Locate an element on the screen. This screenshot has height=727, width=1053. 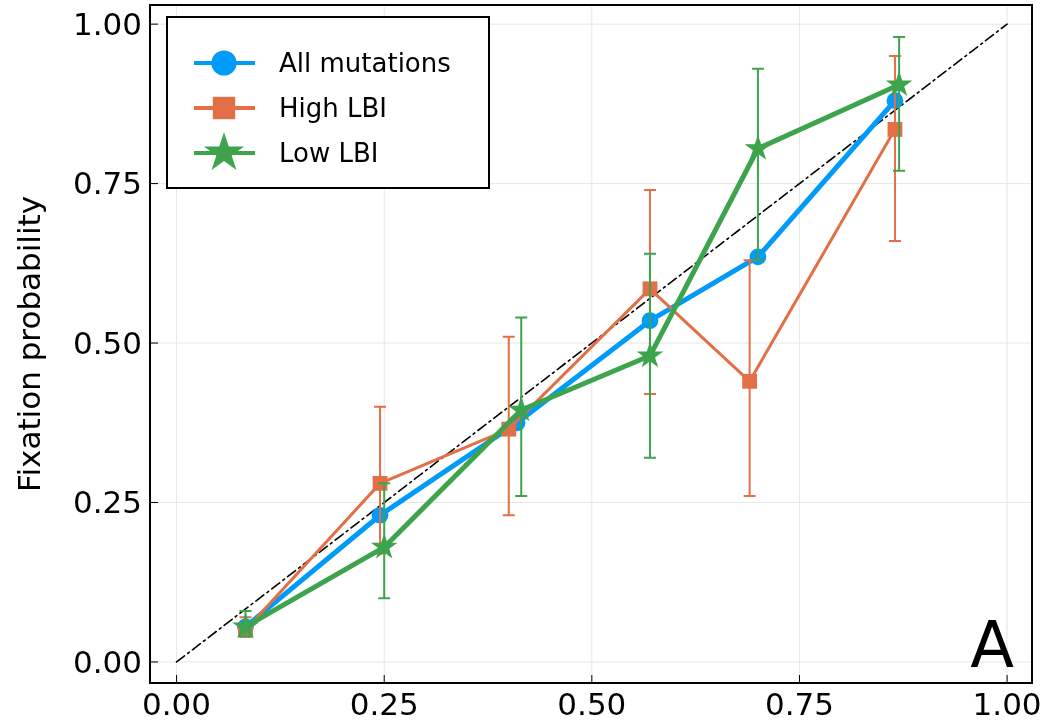
legend-label: All mutations is located at coordinates (365, 63).